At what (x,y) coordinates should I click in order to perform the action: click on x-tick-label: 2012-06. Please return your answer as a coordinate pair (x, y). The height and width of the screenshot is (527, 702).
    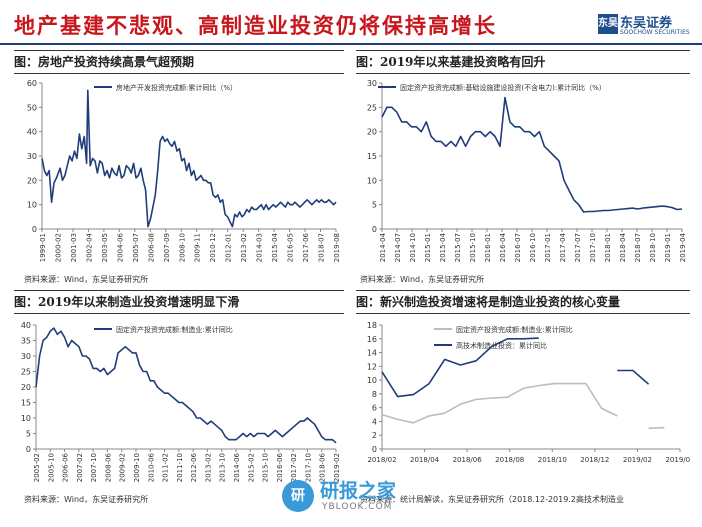
    Looking at the image, I should click on (194, 467).